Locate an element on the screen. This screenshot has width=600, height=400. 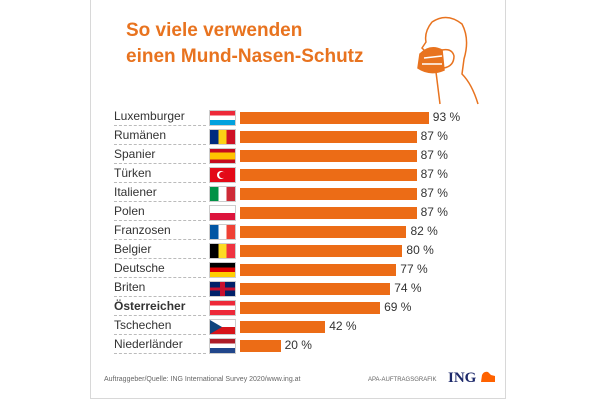
lion-icon is located at coordinates (488, 376).